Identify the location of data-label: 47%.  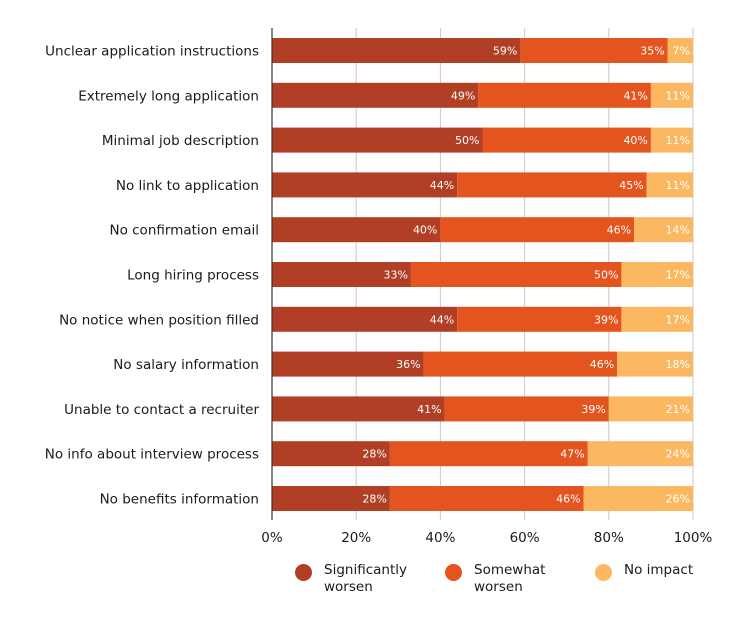
(572, 454).